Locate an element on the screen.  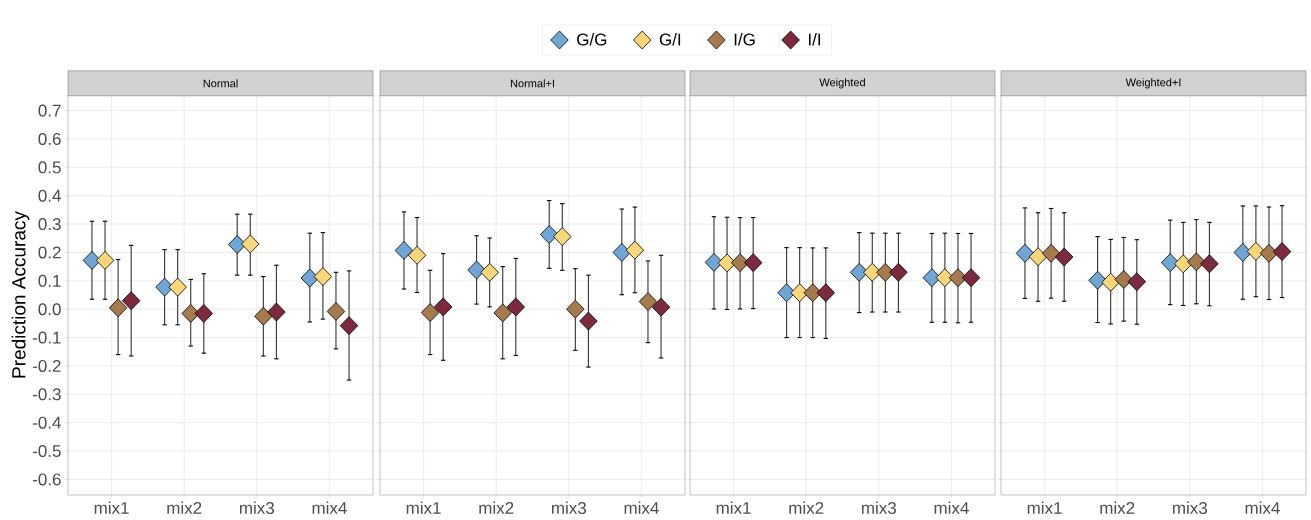
legend-label: G/G is located at coordinates (592, 39).